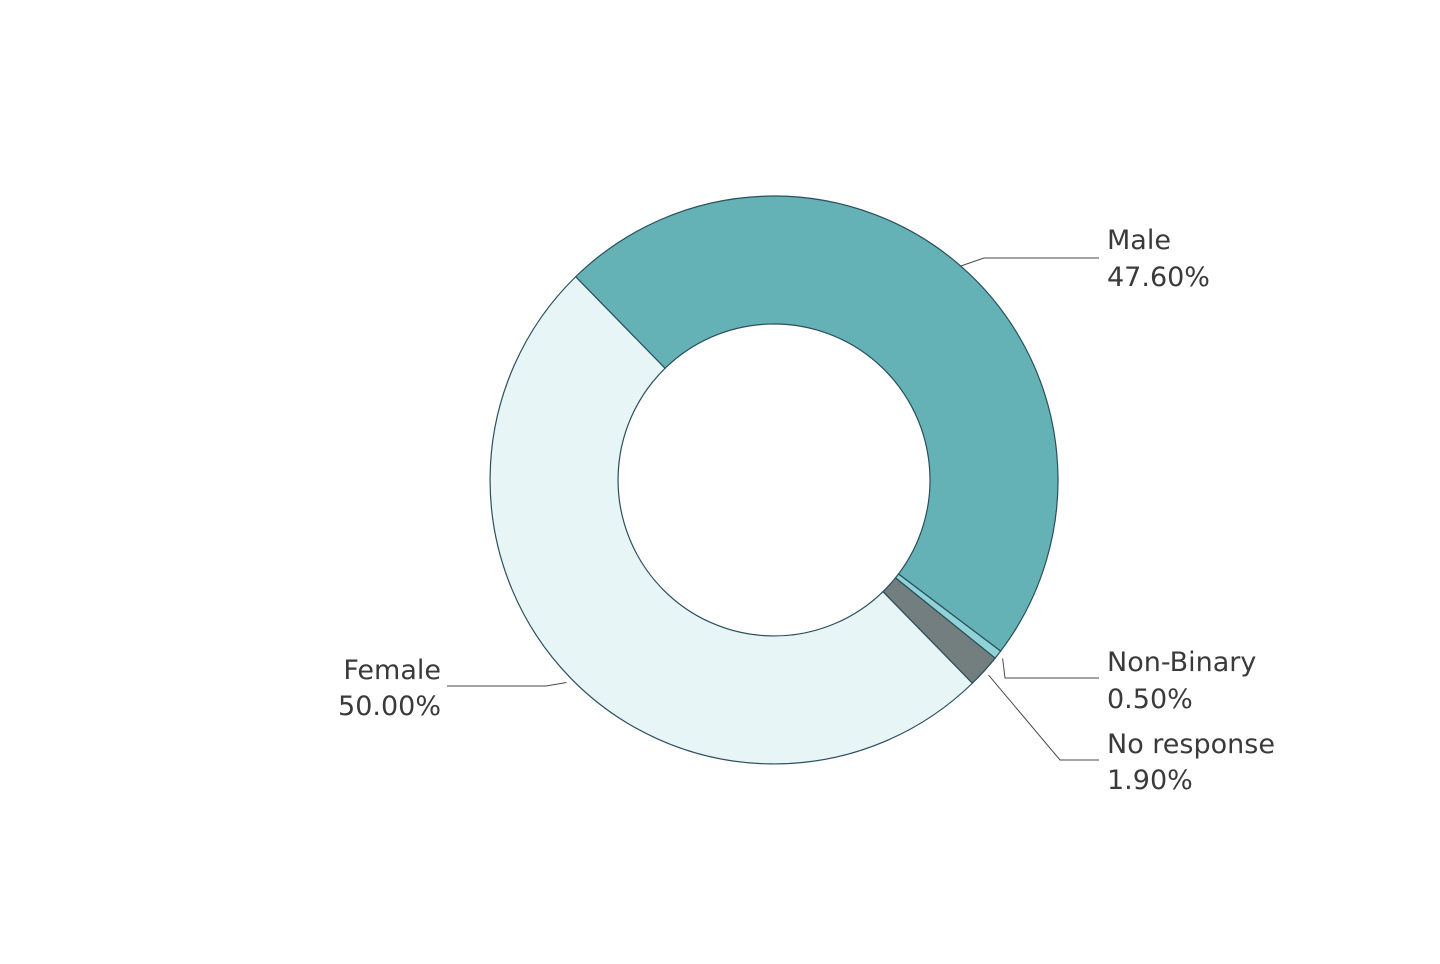  I want to click on slice-label-male: Male, so click(1139, 240).